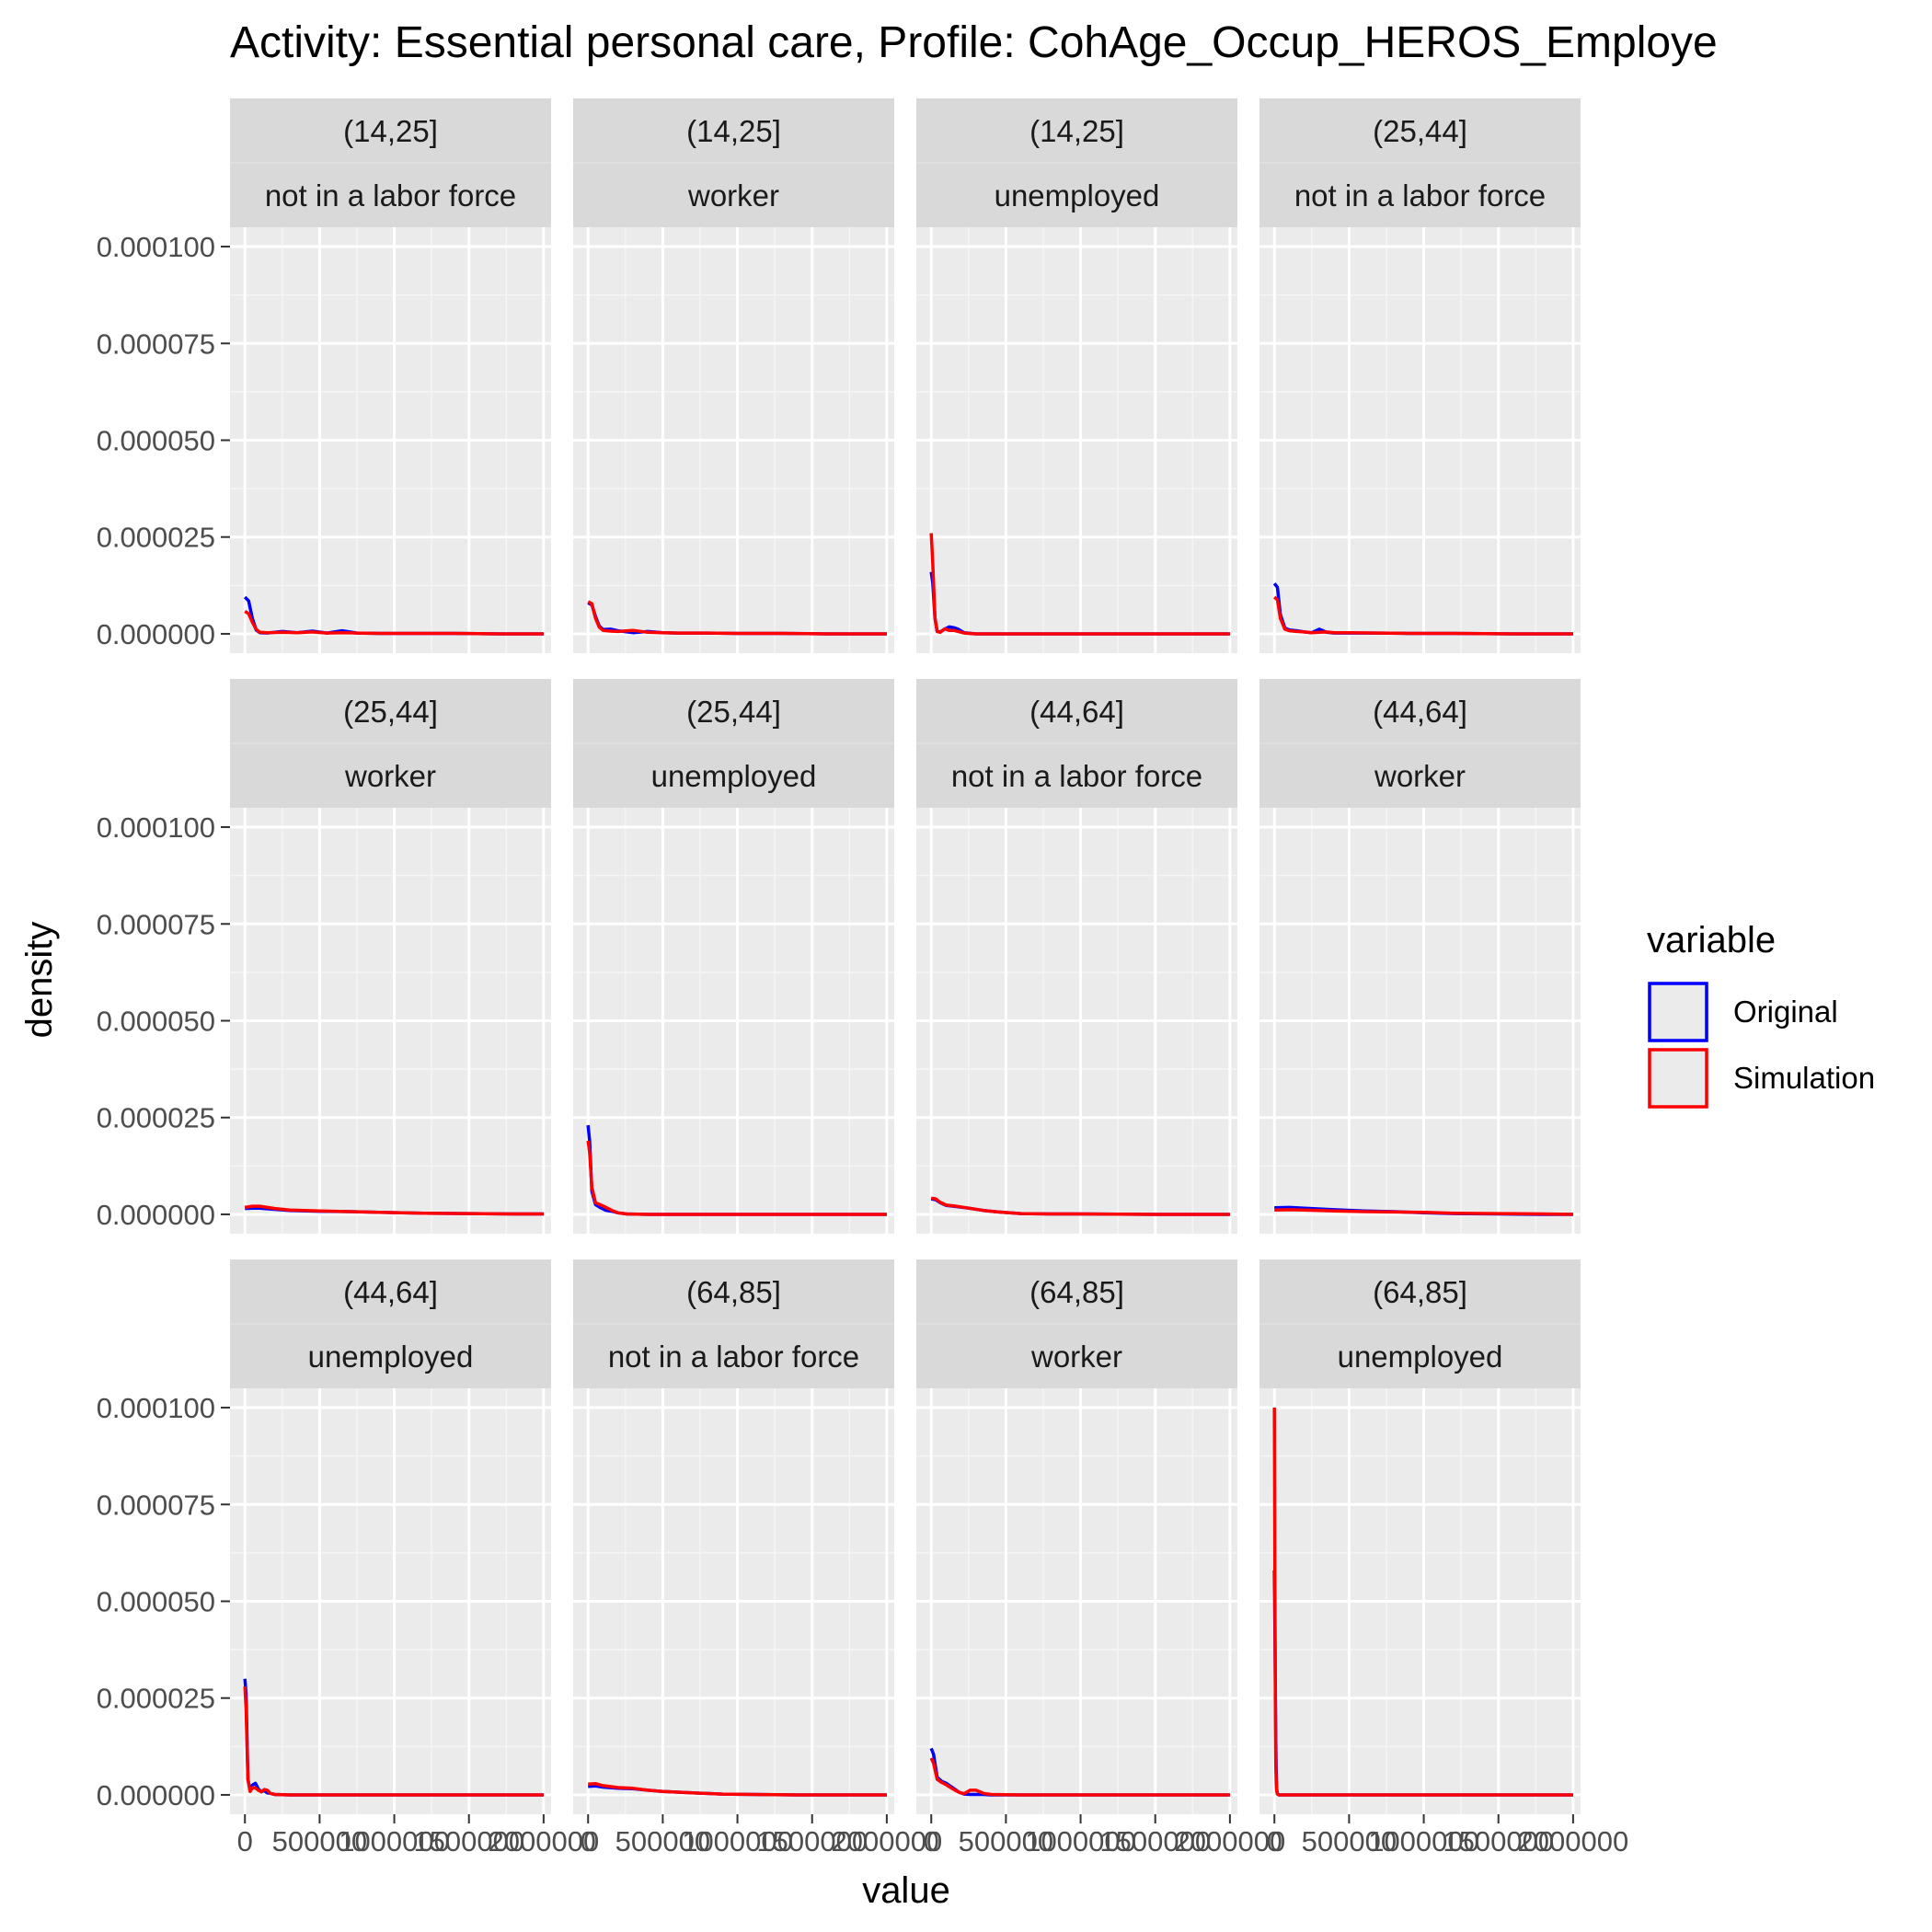 This screenshot has height=1932, width=1932. I want to click on facet-panel: (64,85] worker, so click(1076, 1536).